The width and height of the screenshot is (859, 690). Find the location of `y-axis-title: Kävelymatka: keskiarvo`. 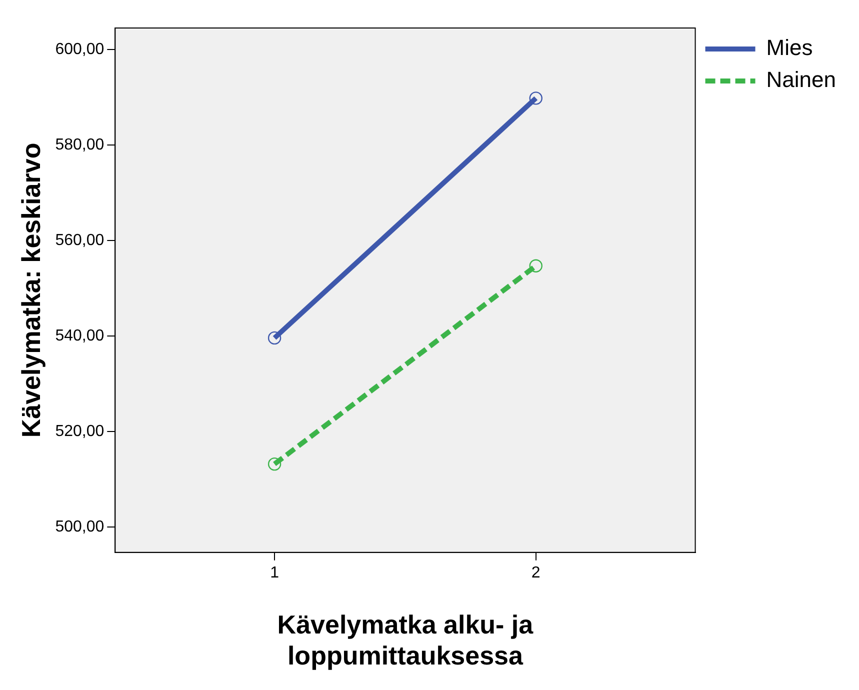

y-axis-title: Kävelymatka: keskiarvo is located at coordinates (31, 290).